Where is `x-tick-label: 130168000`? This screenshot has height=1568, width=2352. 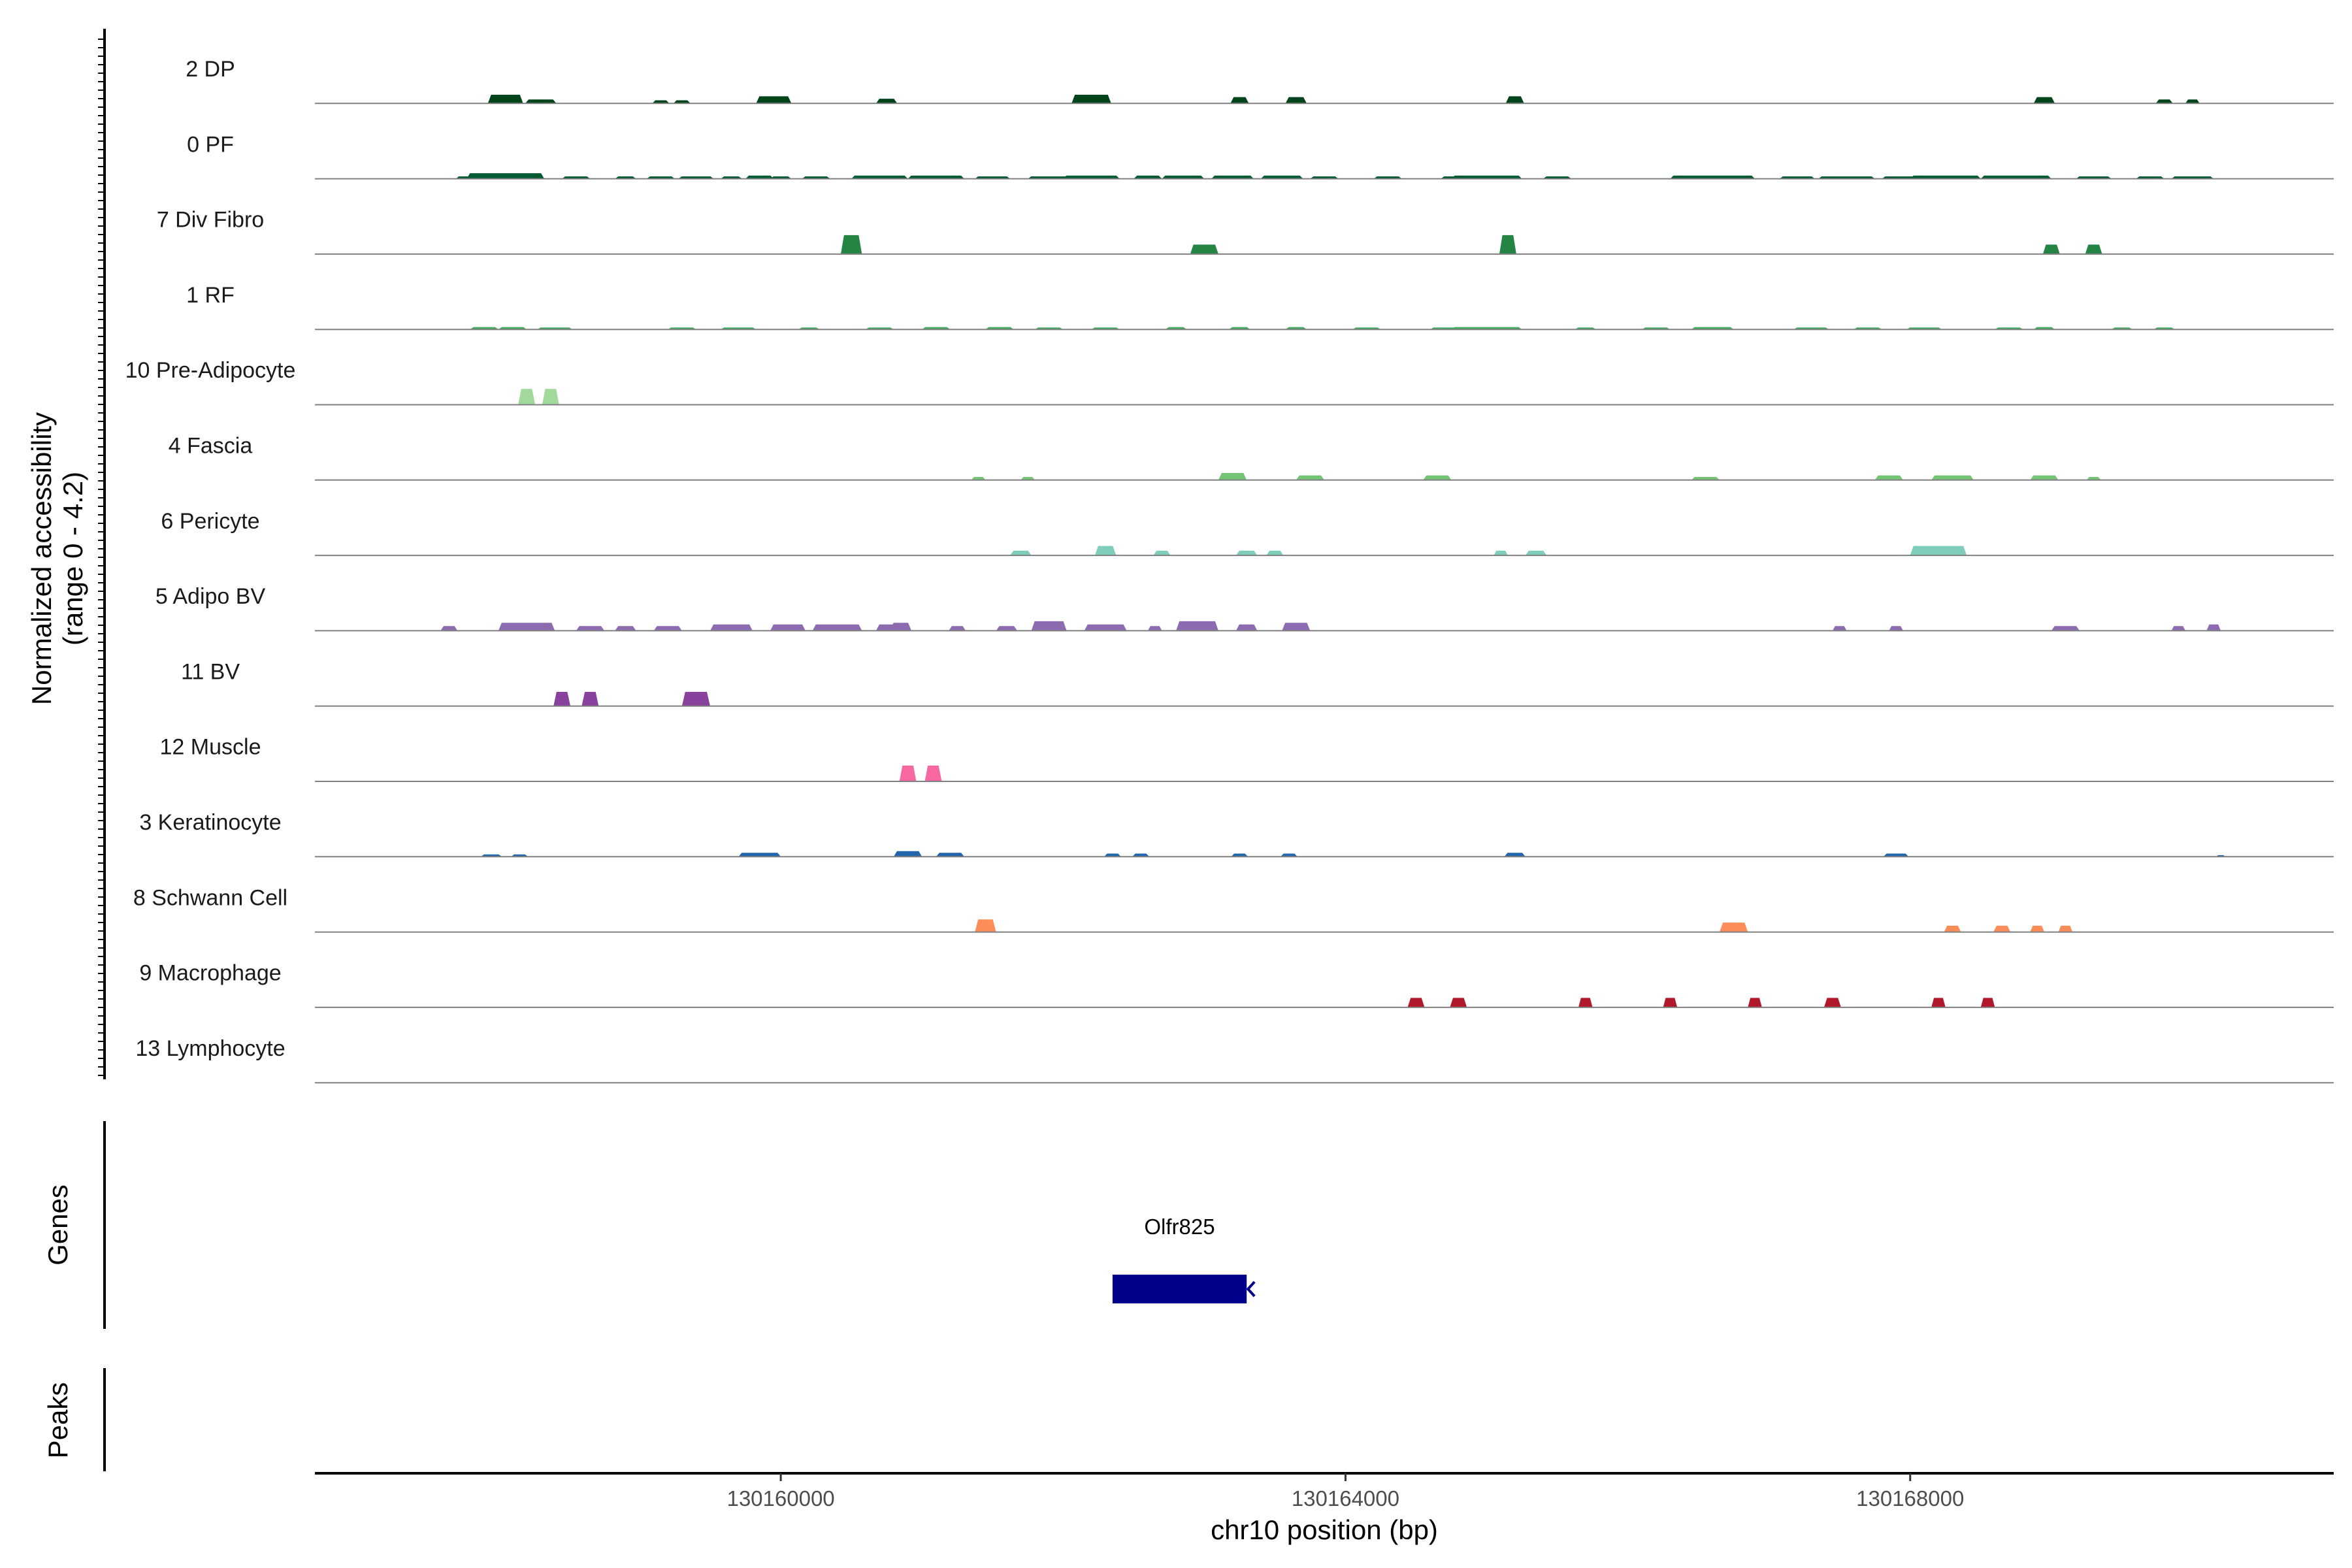 x-tick-label: 130168000 is located at coordinates (1910, 1498).